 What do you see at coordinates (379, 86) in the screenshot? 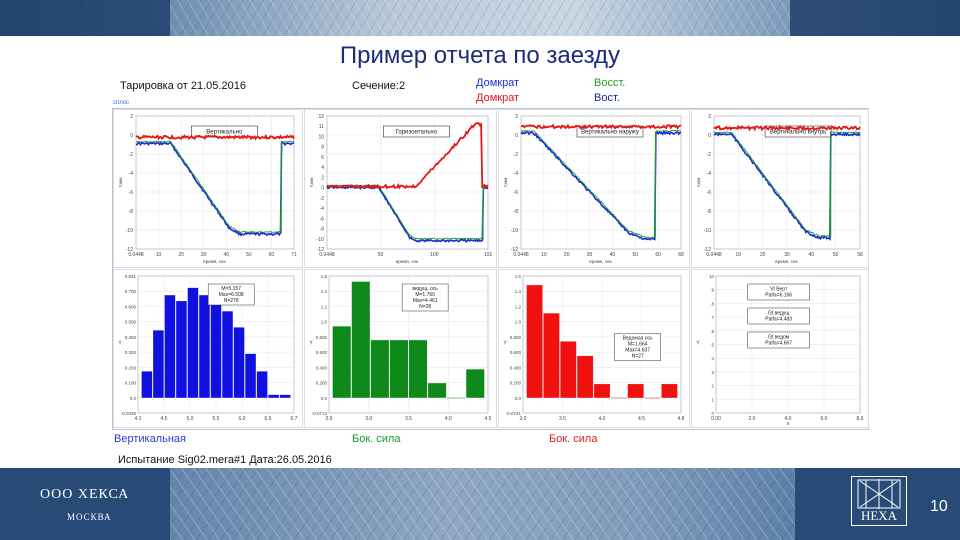
I see `section-text: Сечение:2` at bounding box center [379, 86].